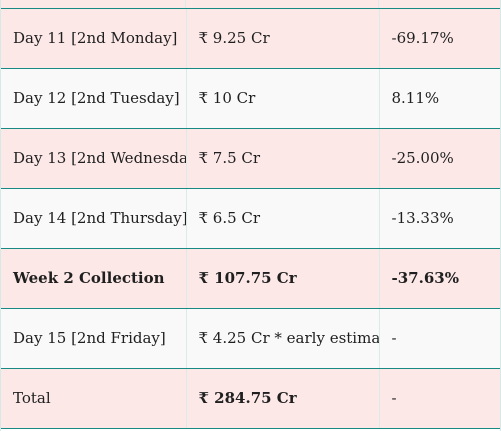 The height and width of the screenshot is (431, 501). I want to click on day-label-cell: Total, so click(94, 398).